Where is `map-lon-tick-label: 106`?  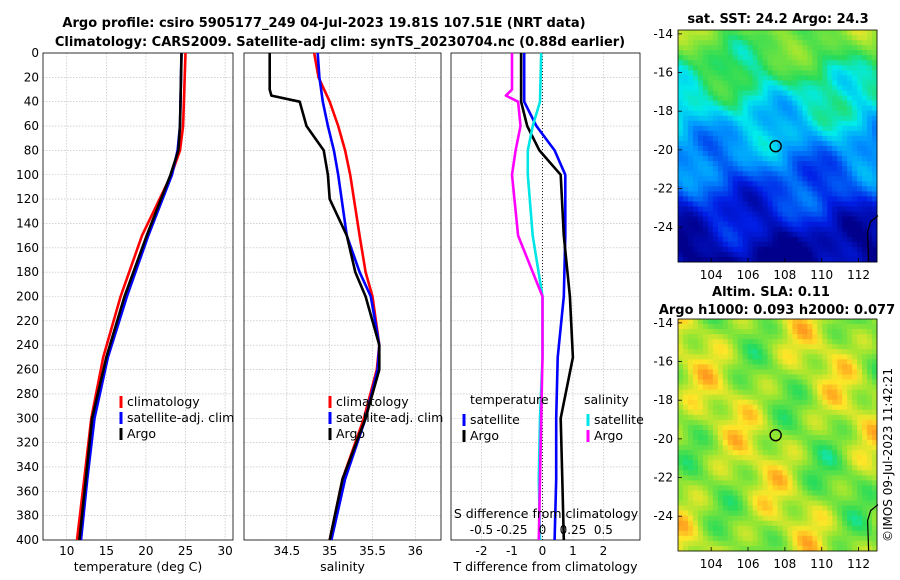 map-lon-tick-label: 106 is located at coordinates (748, 564).